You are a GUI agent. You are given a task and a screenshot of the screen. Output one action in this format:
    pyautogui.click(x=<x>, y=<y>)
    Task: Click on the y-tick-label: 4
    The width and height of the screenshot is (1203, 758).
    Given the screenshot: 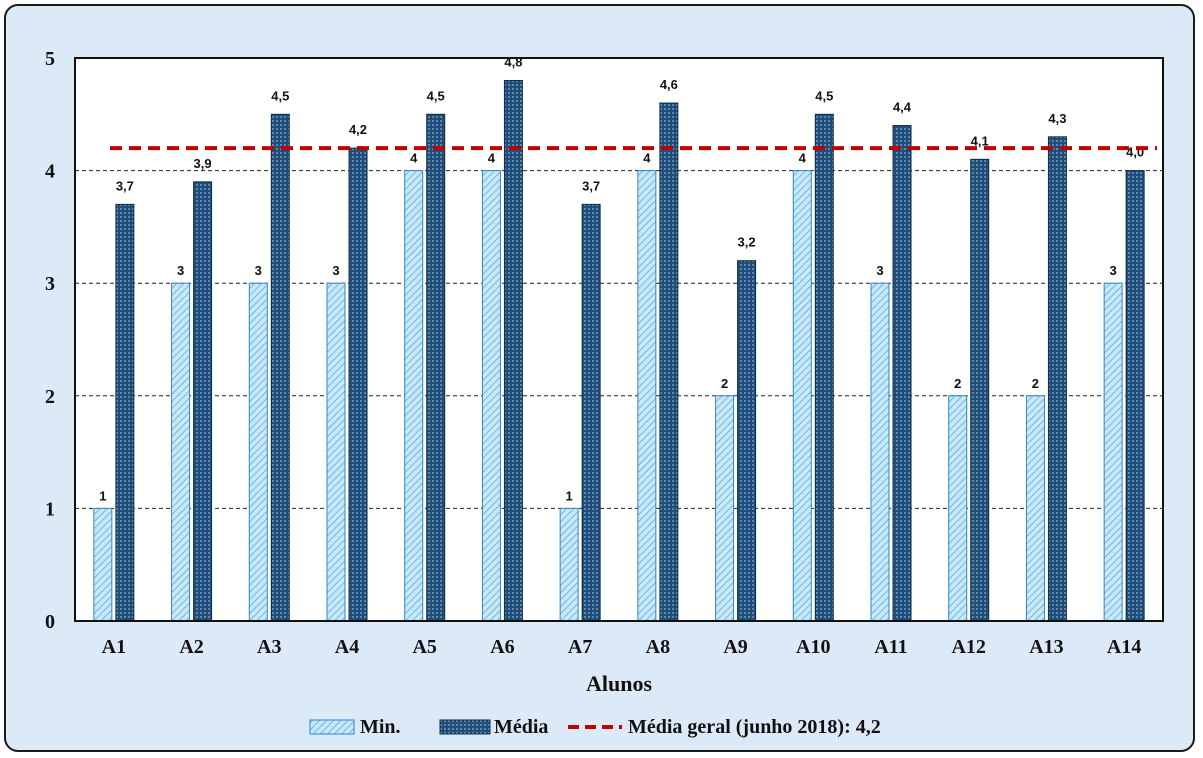 What is the action you would take?
    pyautogui.click(x=50, y=172)
    